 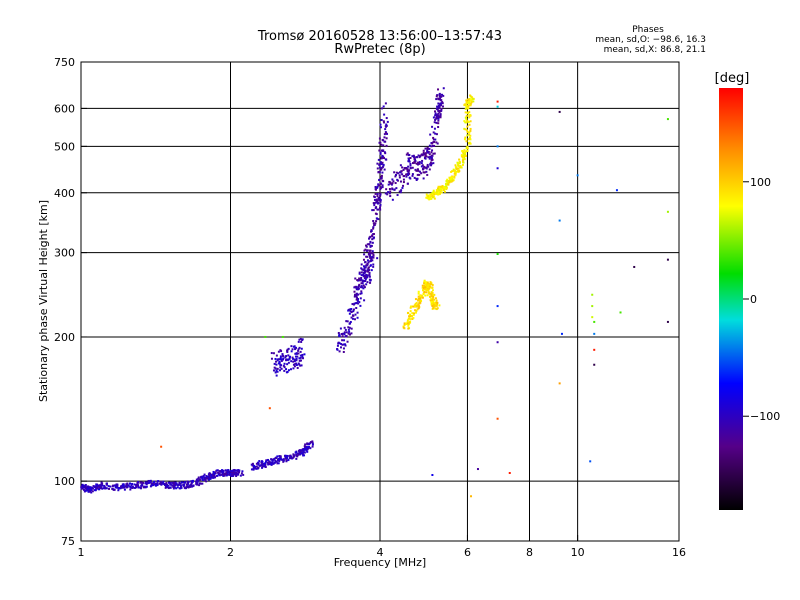 What do you see at coordinates (760, 182) in the screenshot?
I see `colorbar-tick-label: 100` at bounding box center [760, 182].